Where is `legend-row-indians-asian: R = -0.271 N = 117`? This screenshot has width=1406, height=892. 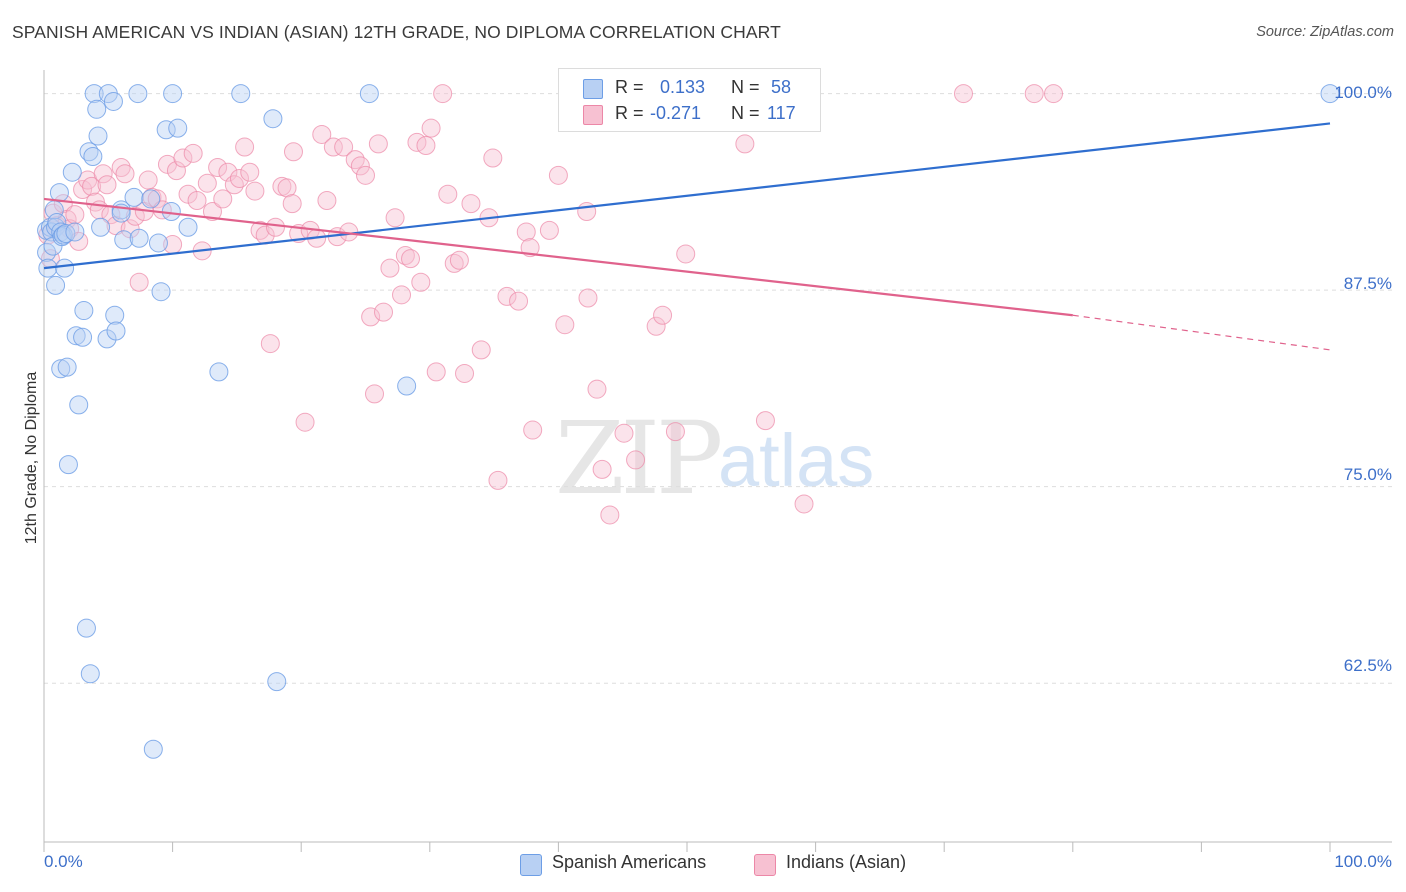 legend-row-indians-asian: R = -0.271 N = 117 is located at coordinates (689, 114).